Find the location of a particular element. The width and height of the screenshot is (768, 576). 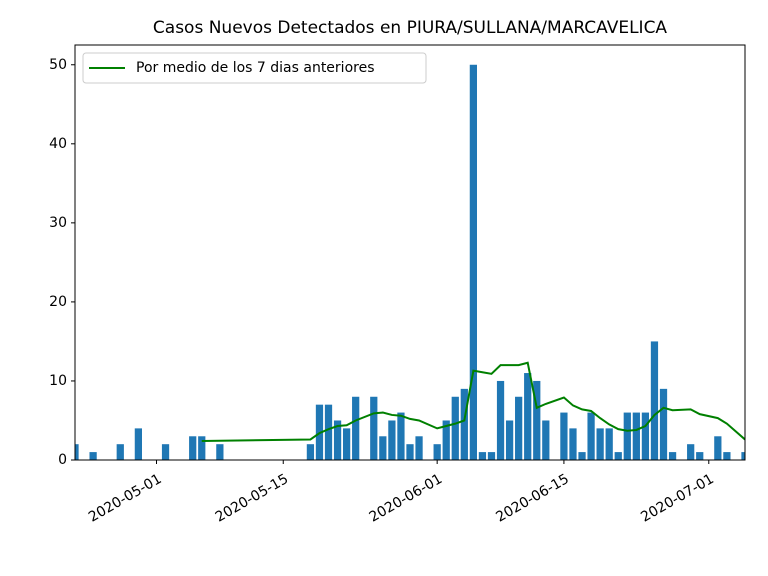

y-tick-label: 10 is located at coordinates (58, 381).